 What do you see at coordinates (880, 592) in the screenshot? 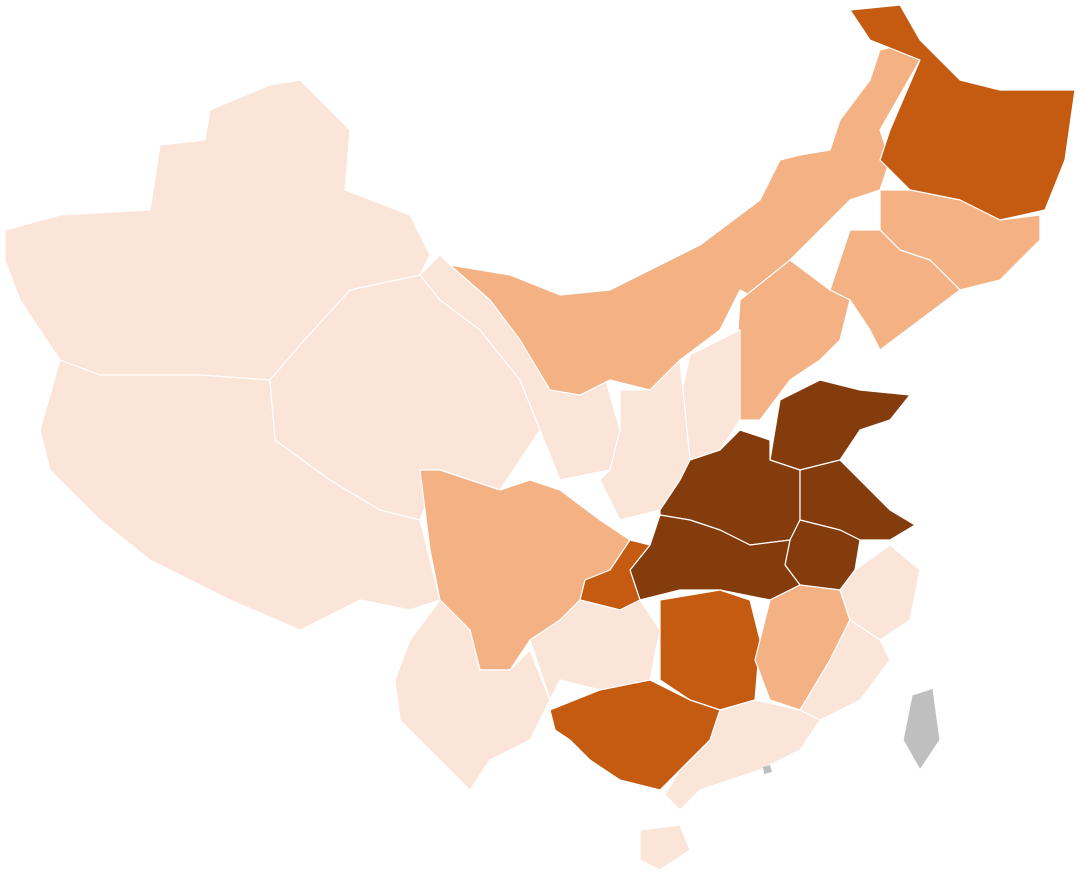
I see `region-zhejiang` at bounding box center [880, 592].